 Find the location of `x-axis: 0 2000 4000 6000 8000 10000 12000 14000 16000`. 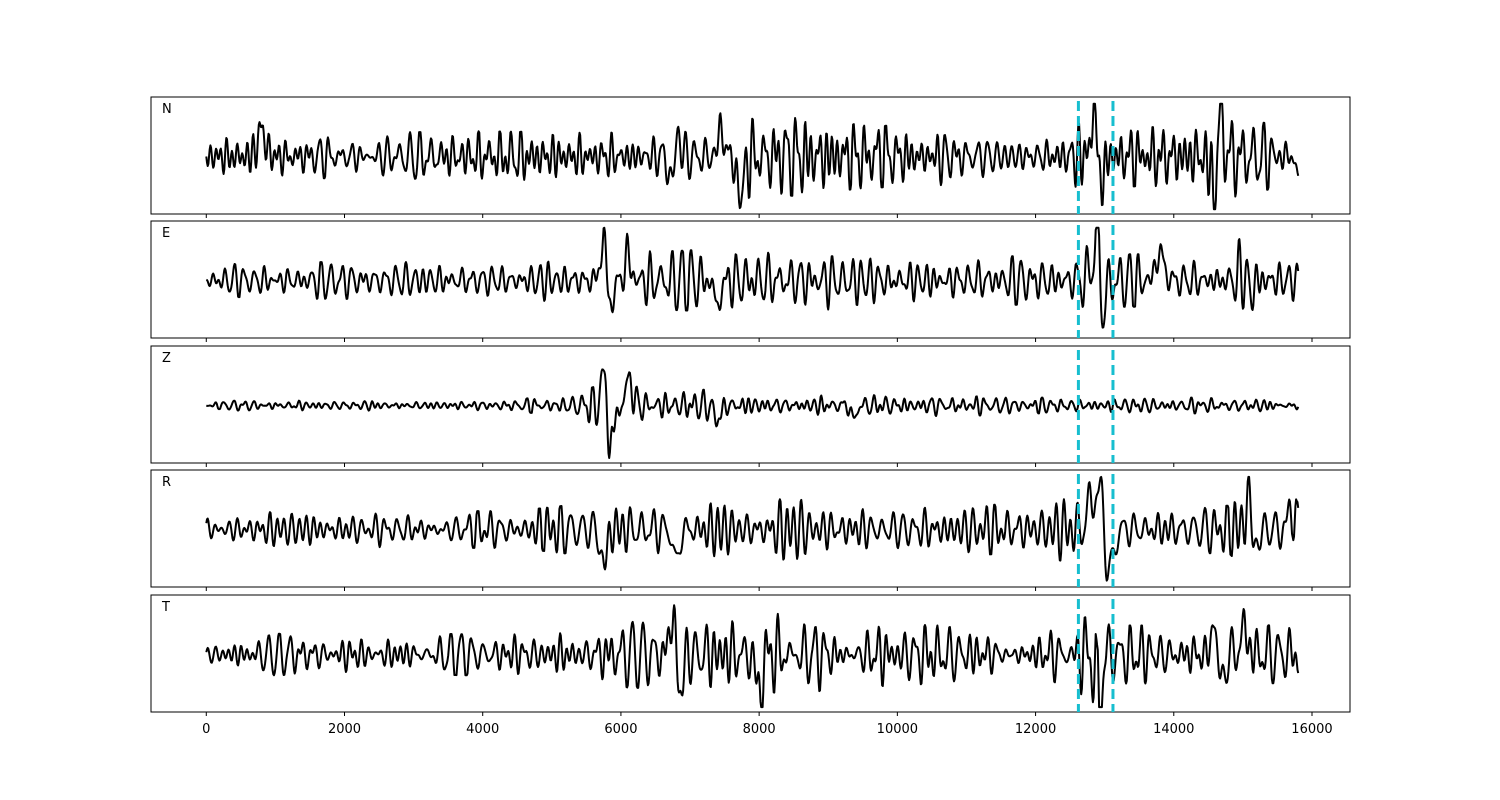

x-axis: 0 2000 4000 6000 8000 10000 12000 14000 16000 is located at coordinates (767, 729).